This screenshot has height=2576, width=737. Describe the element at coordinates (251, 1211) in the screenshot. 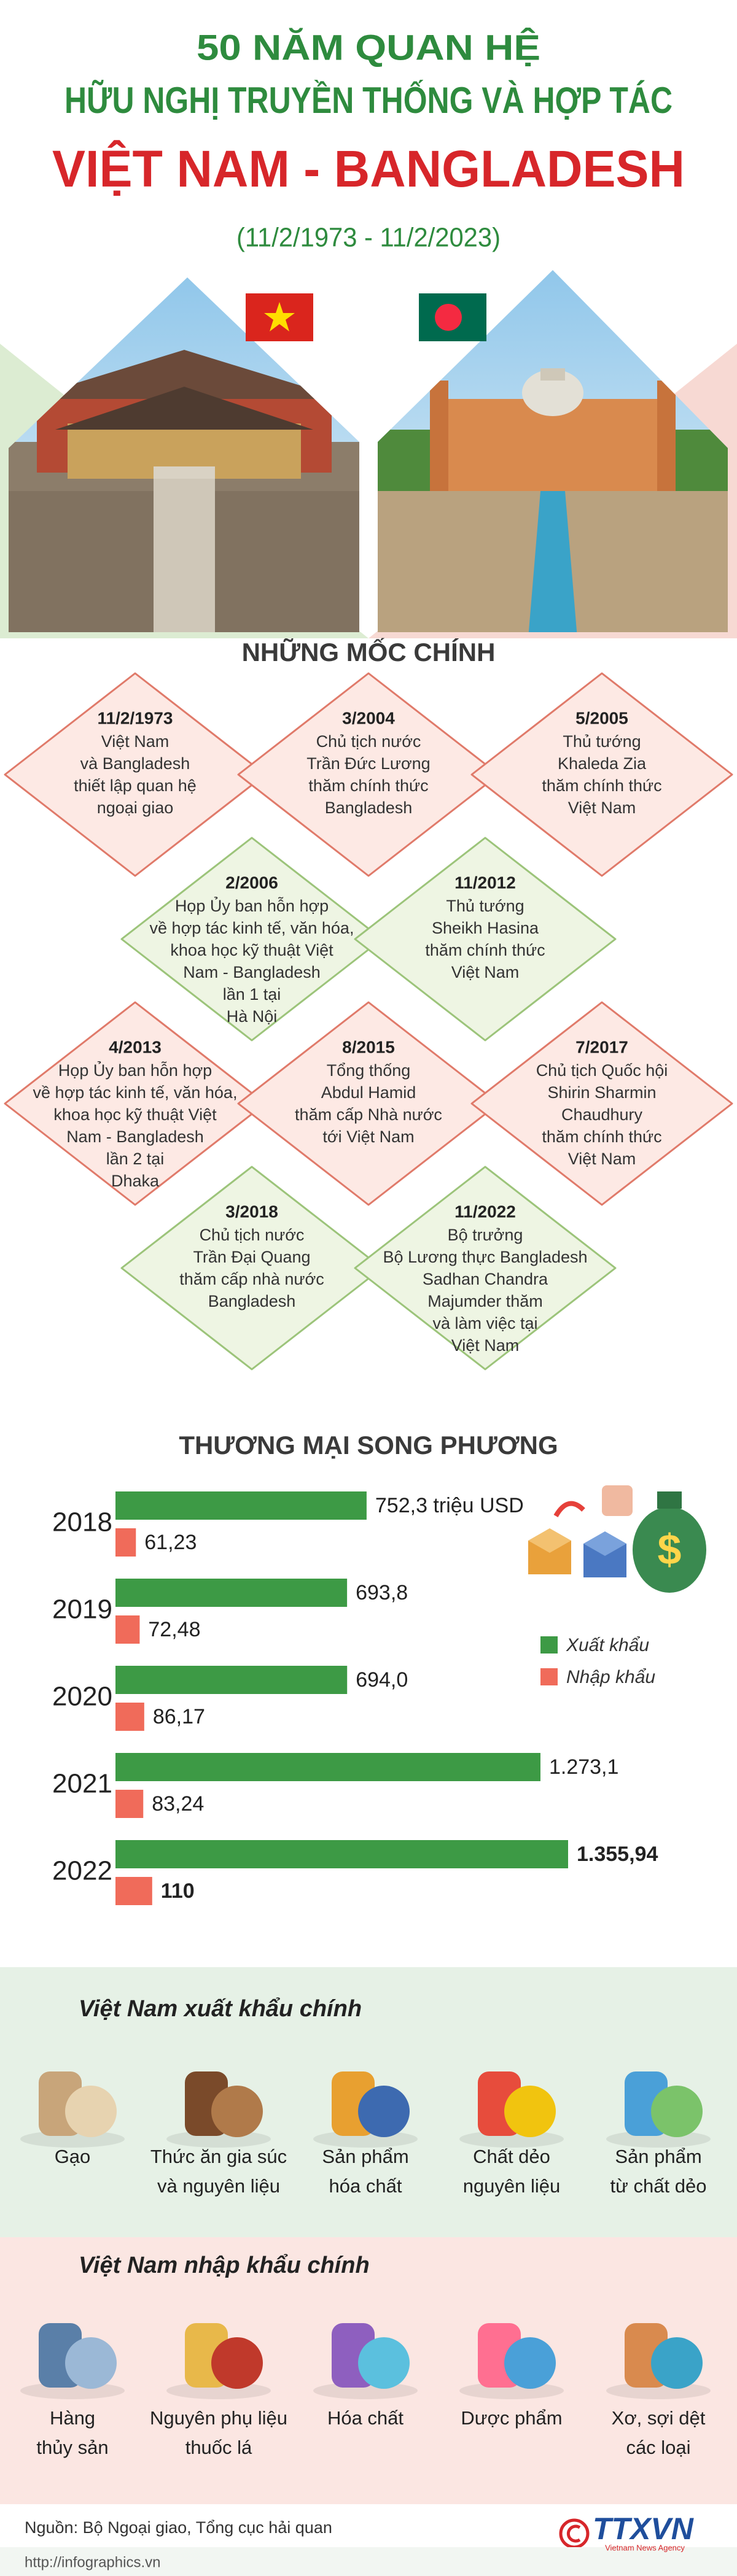

I see `milestone-date: 3/2018` at that location.